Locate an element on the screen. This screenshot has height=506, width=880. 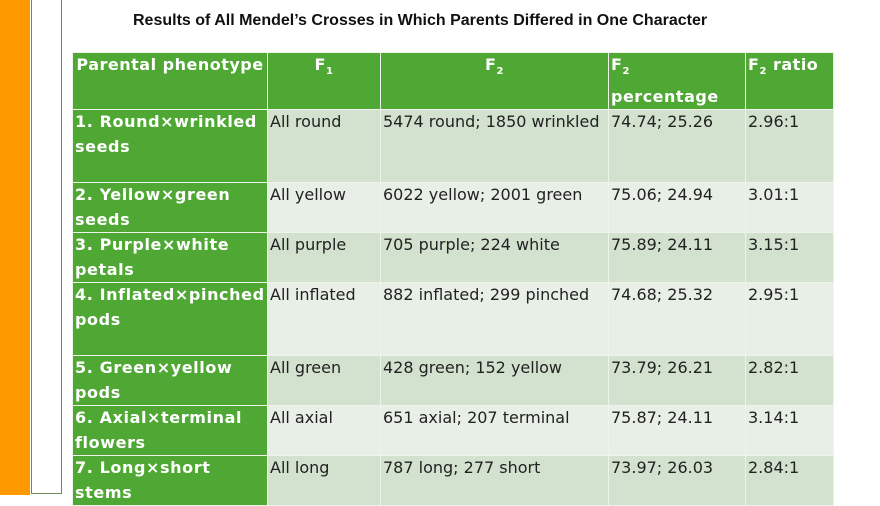
cell-f2-ratio: 3.14:1 is located at coordinates (789, 431).